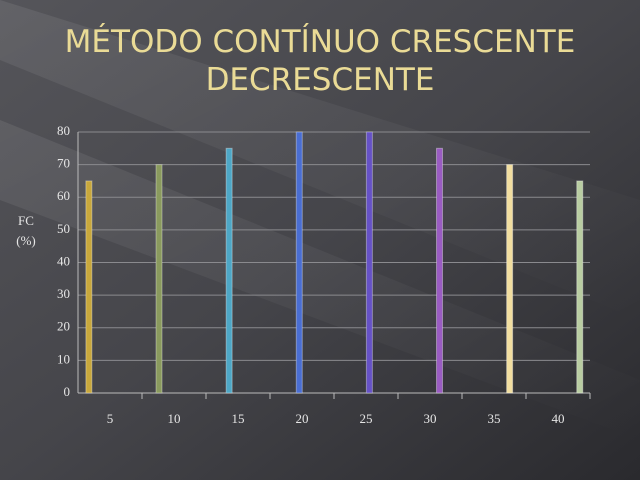 This screenshot has height=480, width=640. Describe the element at coordinates (63, 293) in the screenshot. I see `y-tick-label: 30` at that location.